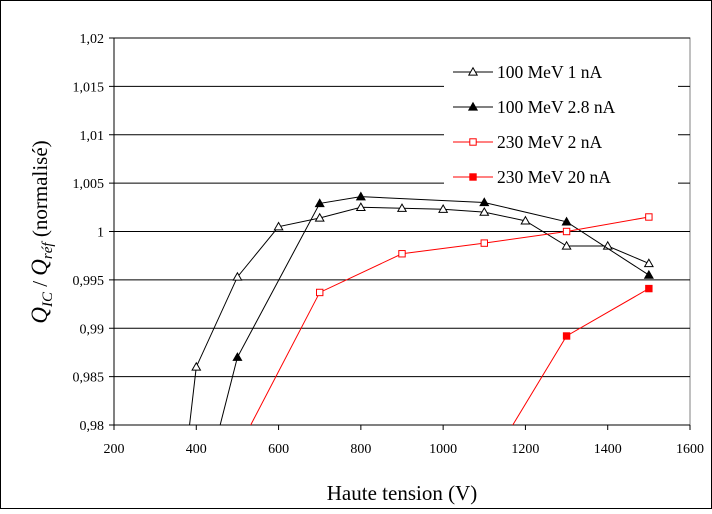  I want to click on legend-label: 100 MeV 2.8 nA, so click(556, 107).